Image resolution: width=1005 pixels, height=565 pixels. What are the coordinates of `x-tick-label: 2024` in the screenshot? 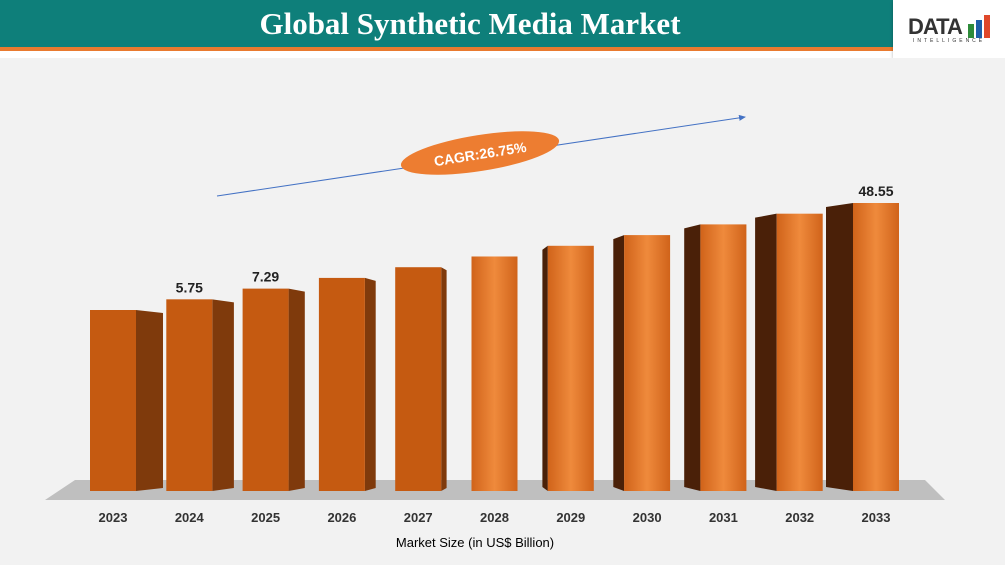 It's located at (190, 517).